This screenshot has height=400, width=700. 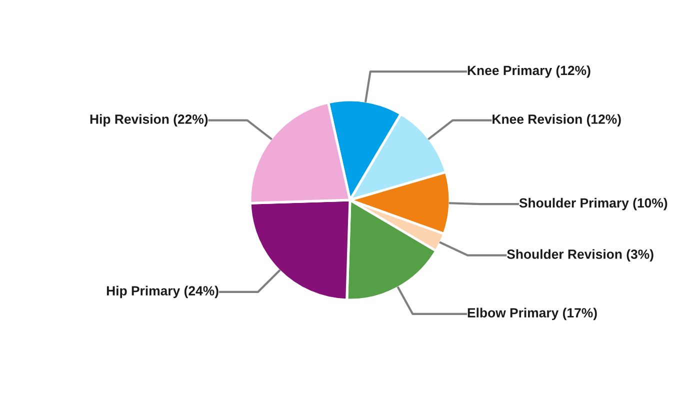 I want to click on slice-label: Knee Primary (12%), so click(x=529, y=71).